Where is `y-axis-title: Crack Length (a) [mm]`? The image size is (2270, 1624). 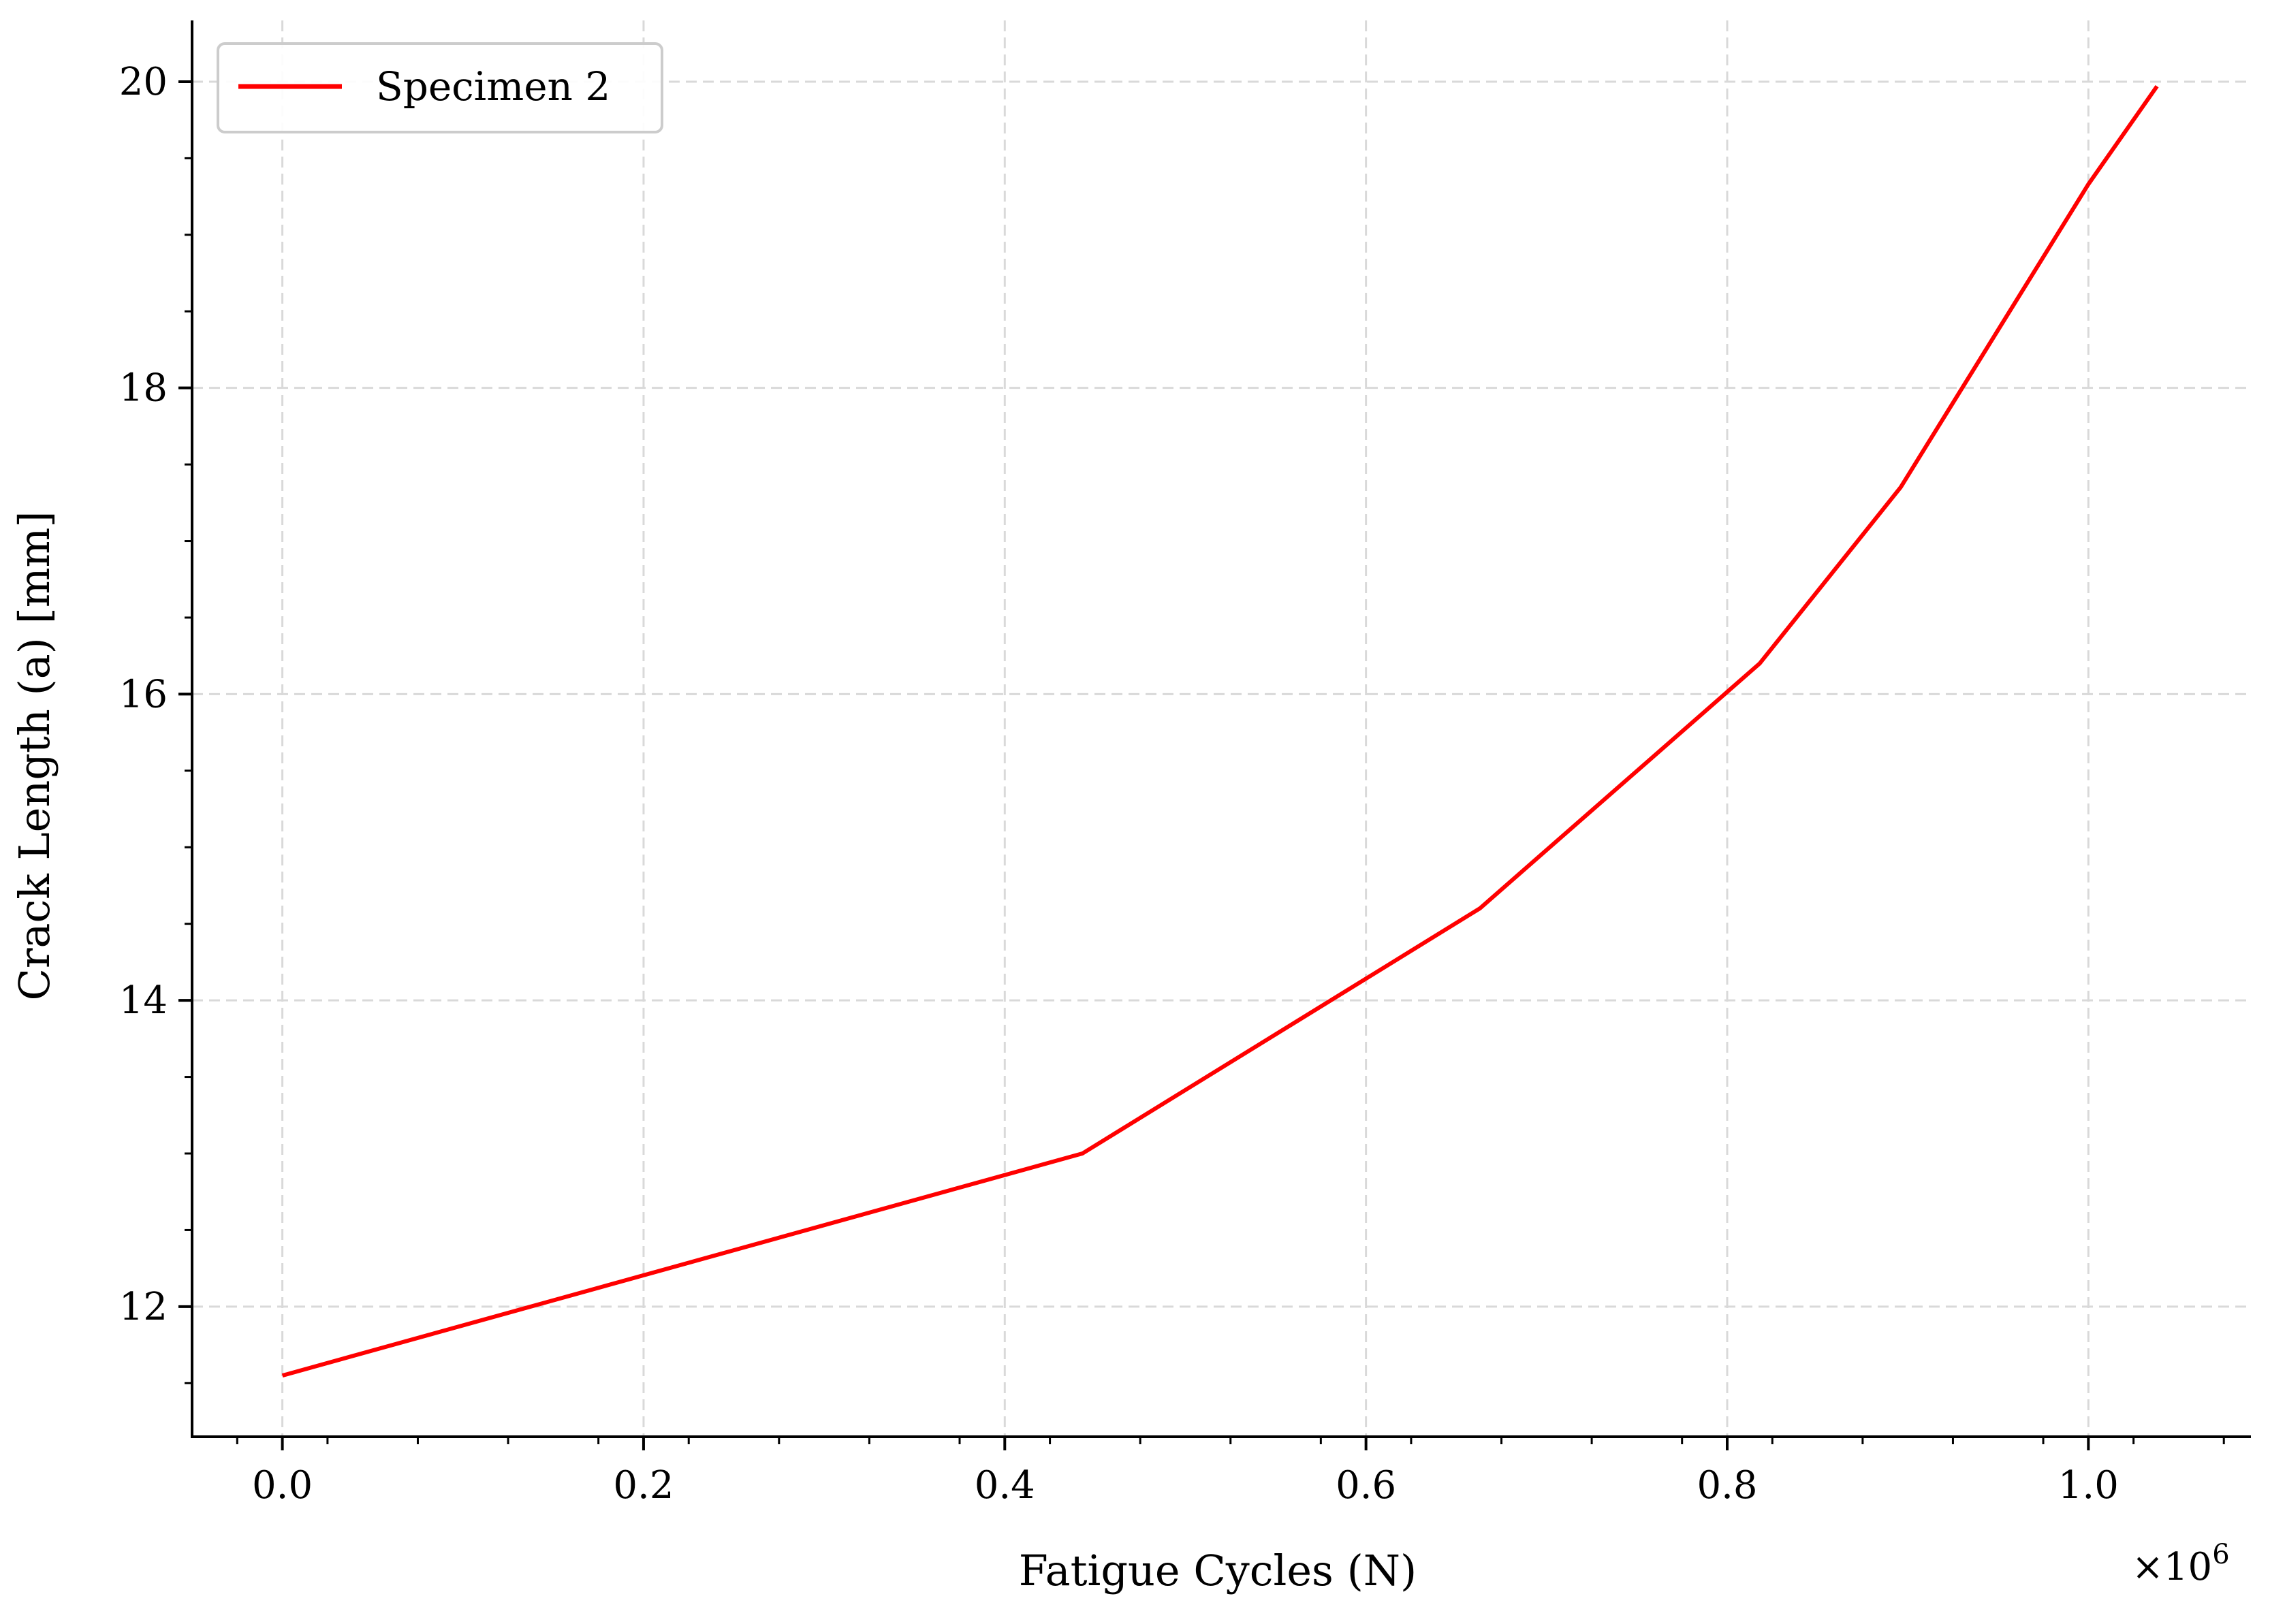
y-axis-title: Crack Length (a) [mm] is located at coordinates (35, 755).